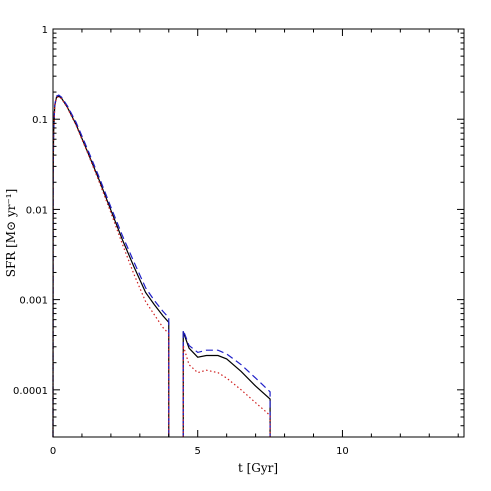 The image size is (491, 491). What do you see at coordinates (37, 210) in the screenshot?
I see `y-tick-label: 0.01` at bounding box center [37, 210].